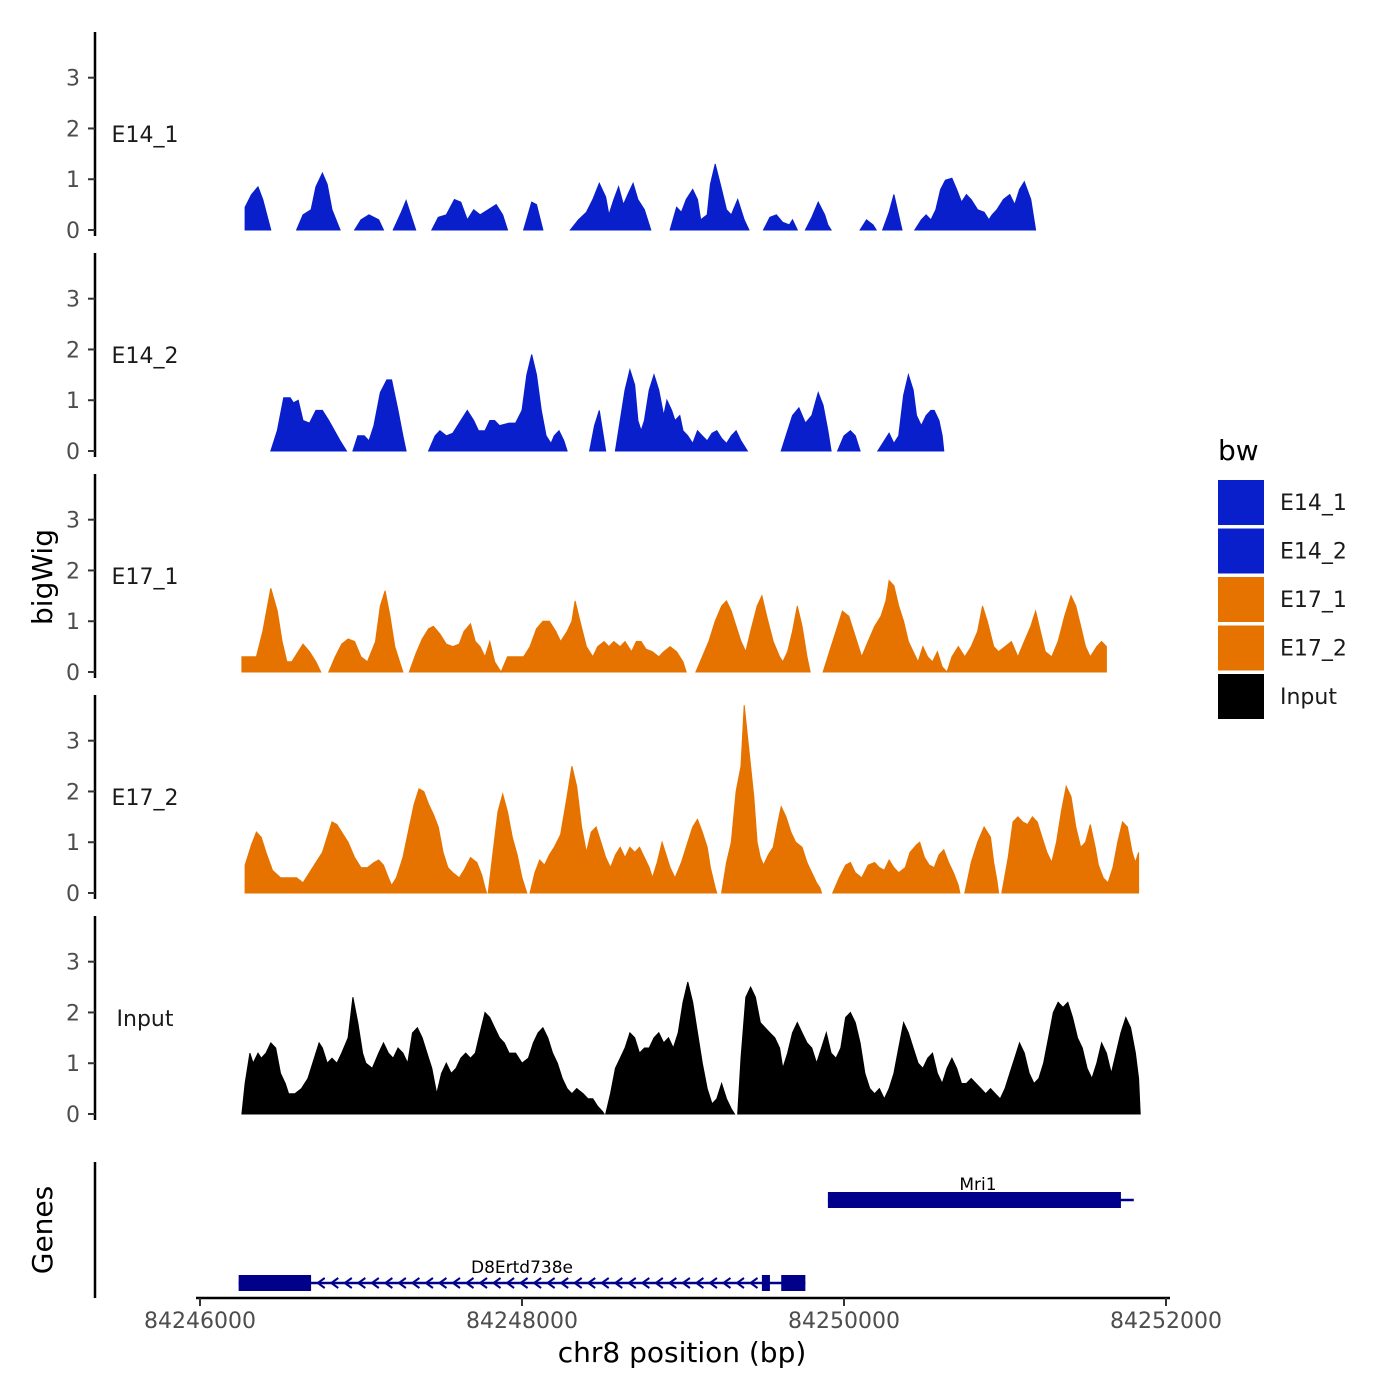 The image size is (1400, 1400). I want to click on track-E17_1: 0 1 2 3 E17_1, so click(586, 580).